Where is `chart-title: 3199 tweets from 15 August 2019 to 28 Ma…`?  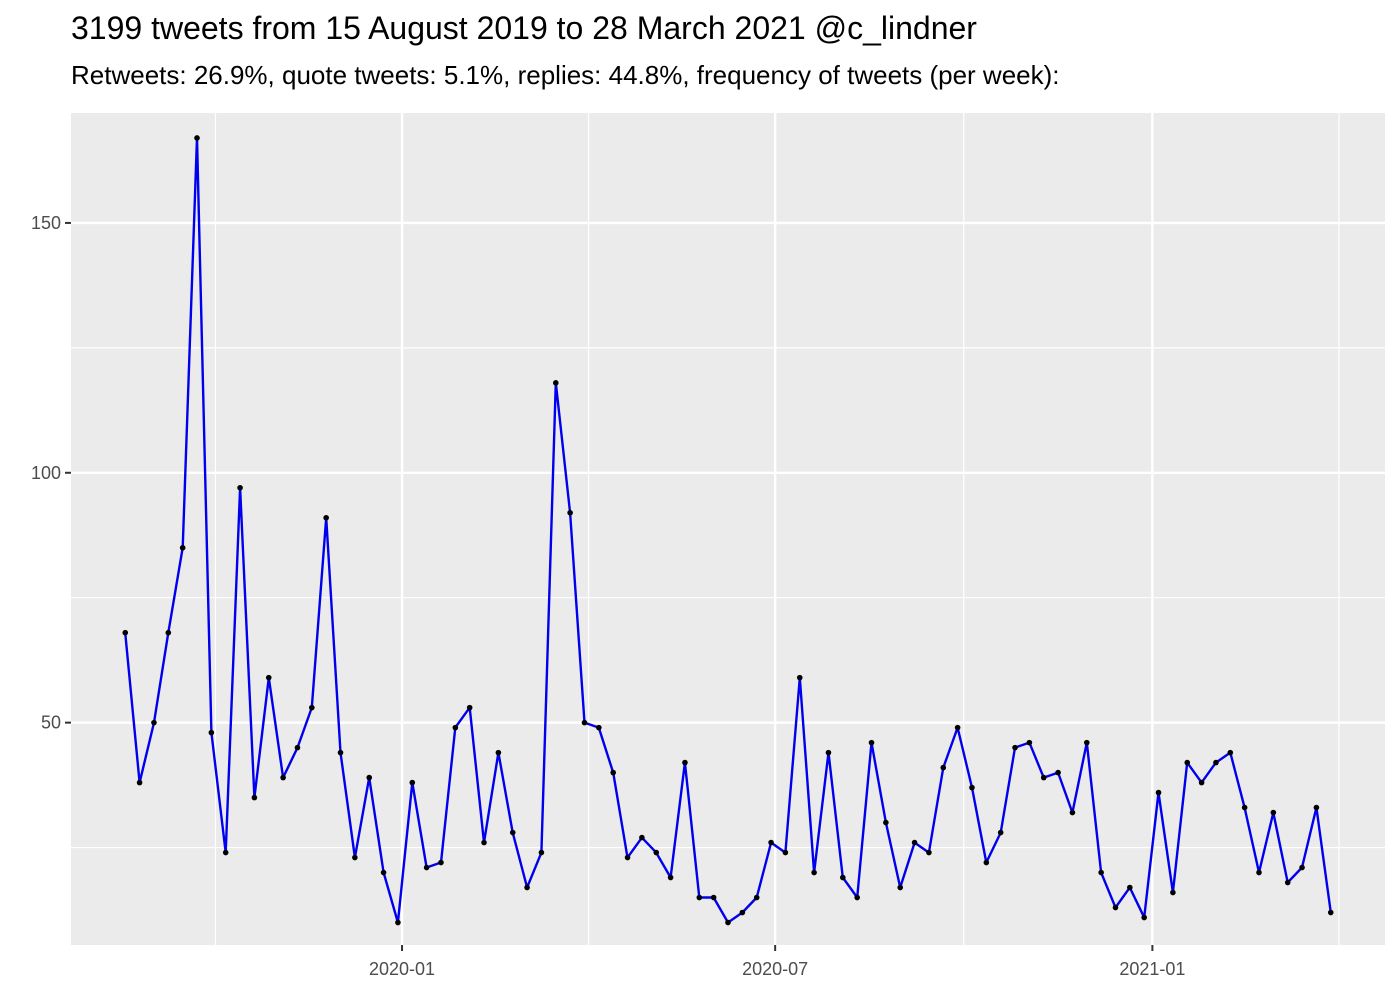
chart-title: 3199 tweets from 15 August 2019 to 28 Ma… is located at coordinates (524, 28).